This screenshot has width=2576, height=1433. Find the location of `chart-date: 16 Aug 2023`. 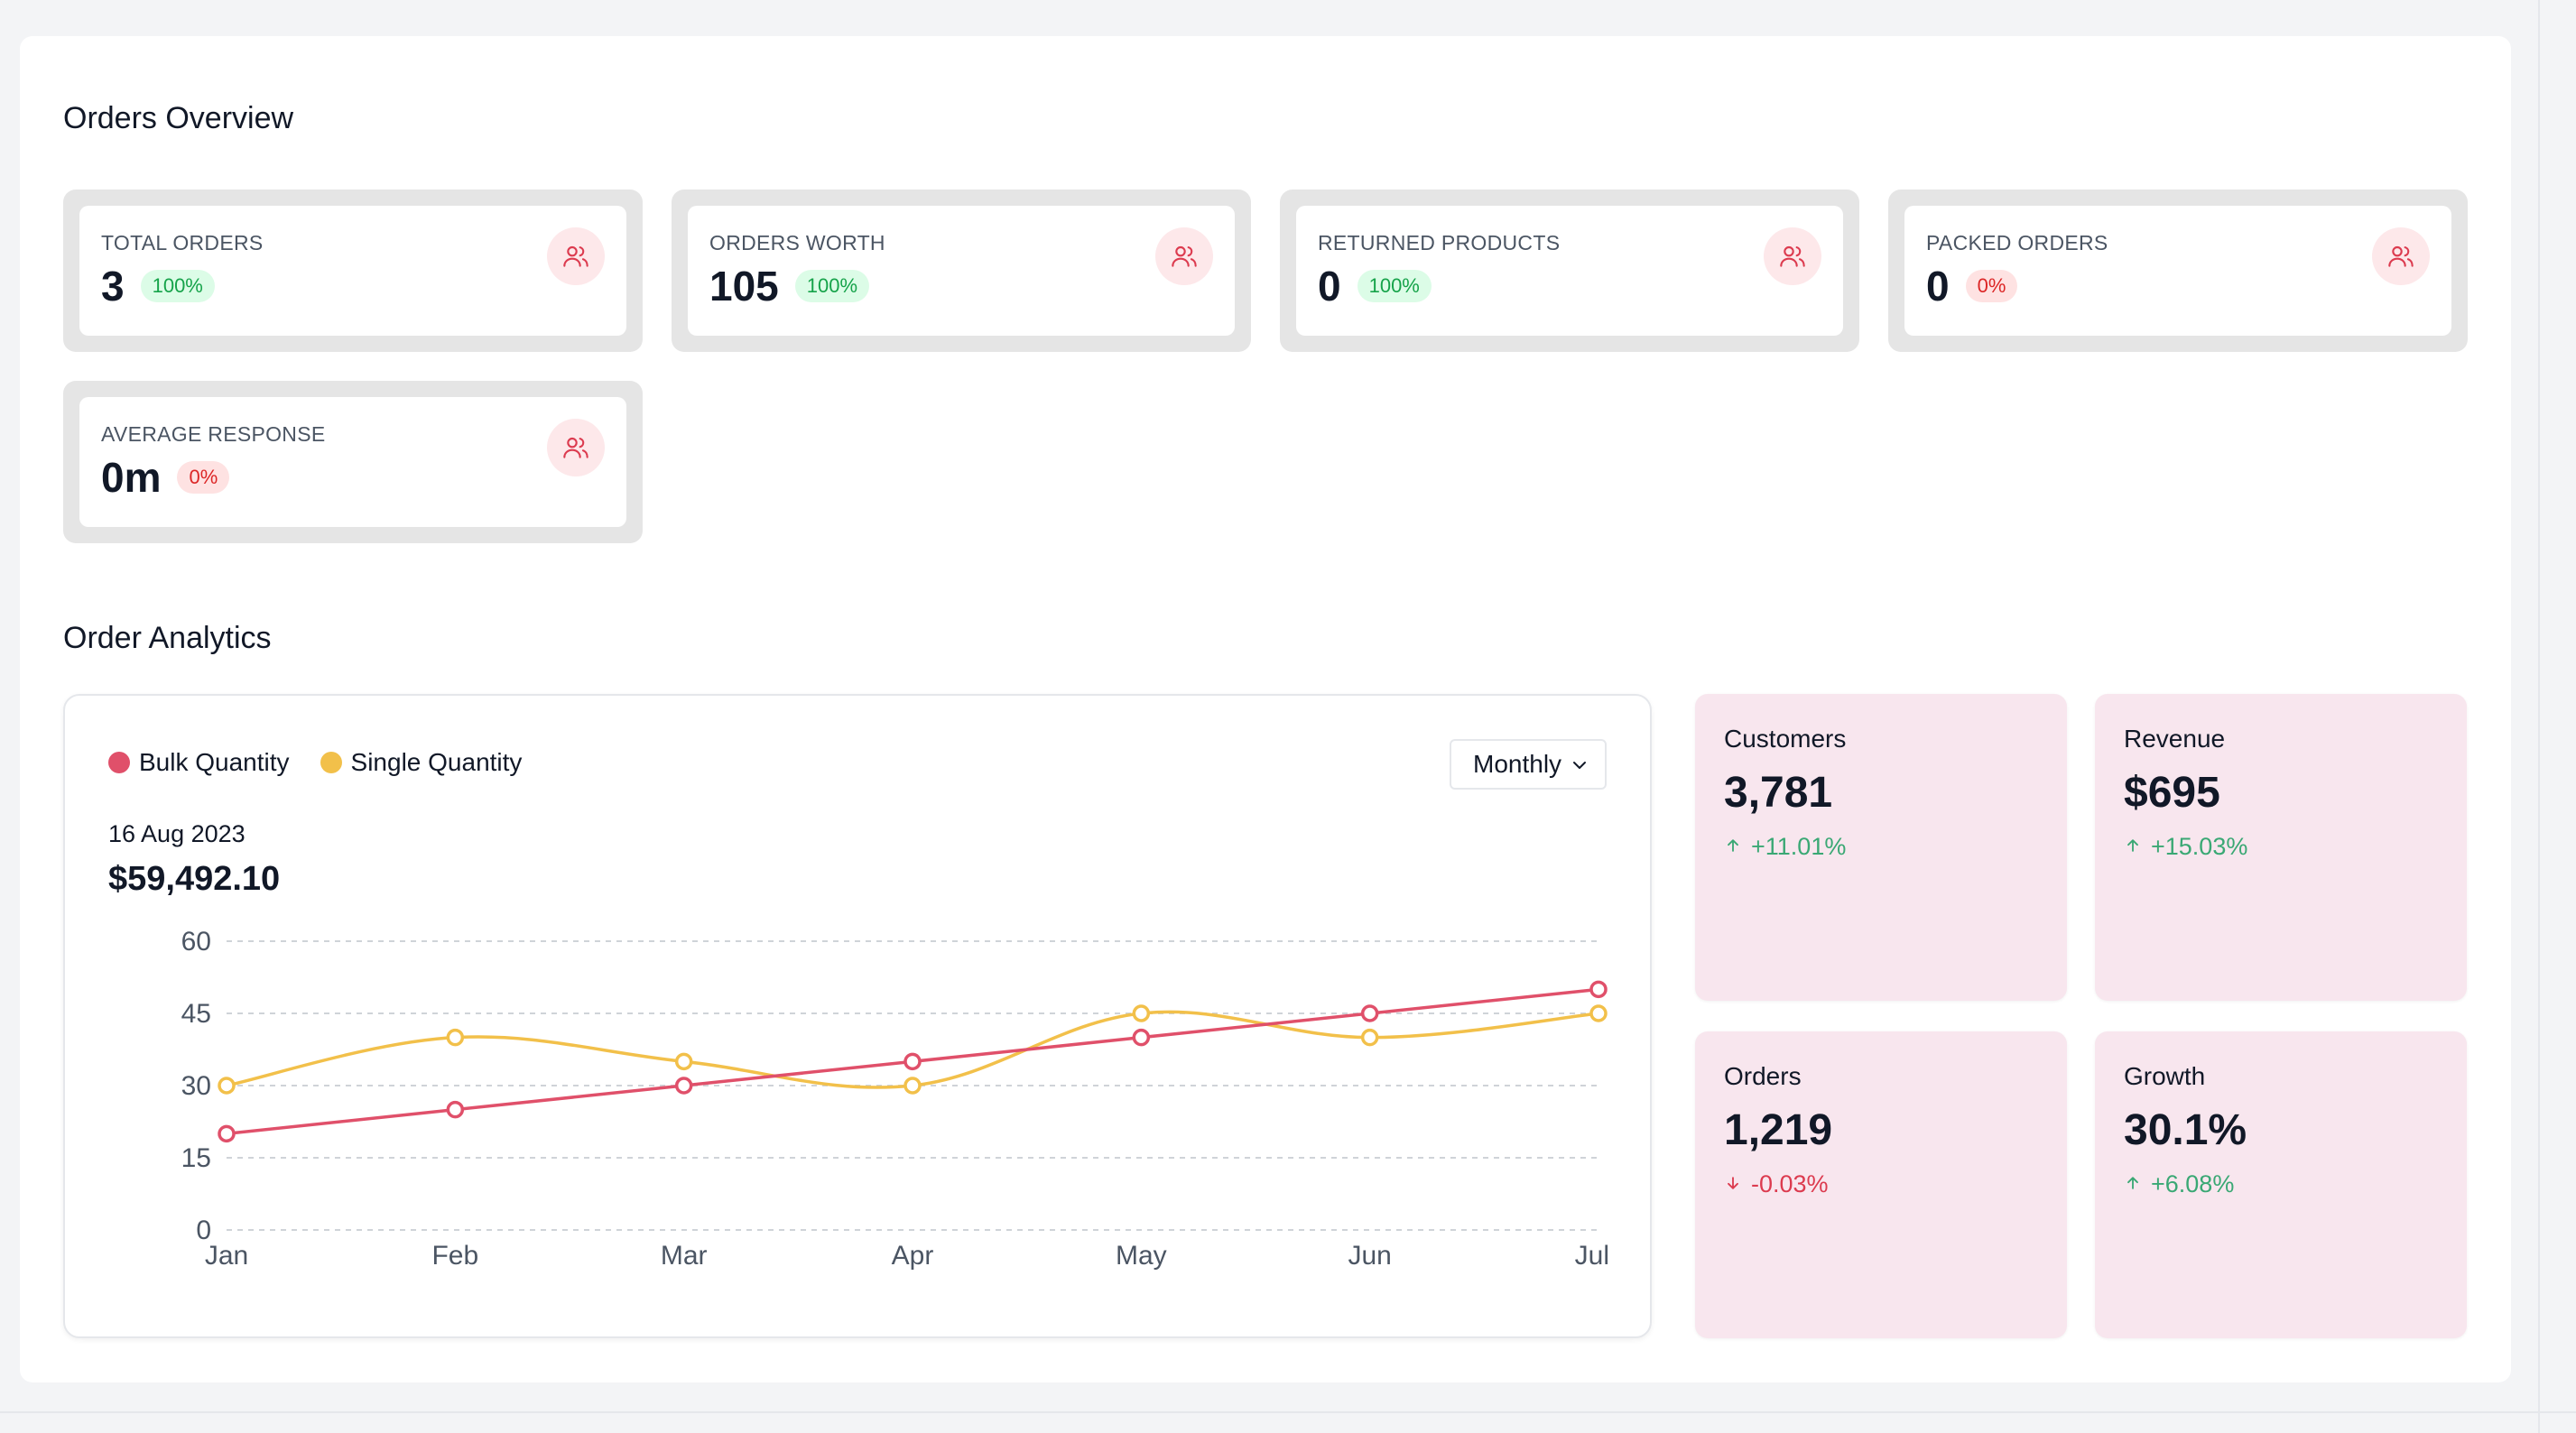

chart-date: 16 Aug 2023 is located at coordinates (177, 834).